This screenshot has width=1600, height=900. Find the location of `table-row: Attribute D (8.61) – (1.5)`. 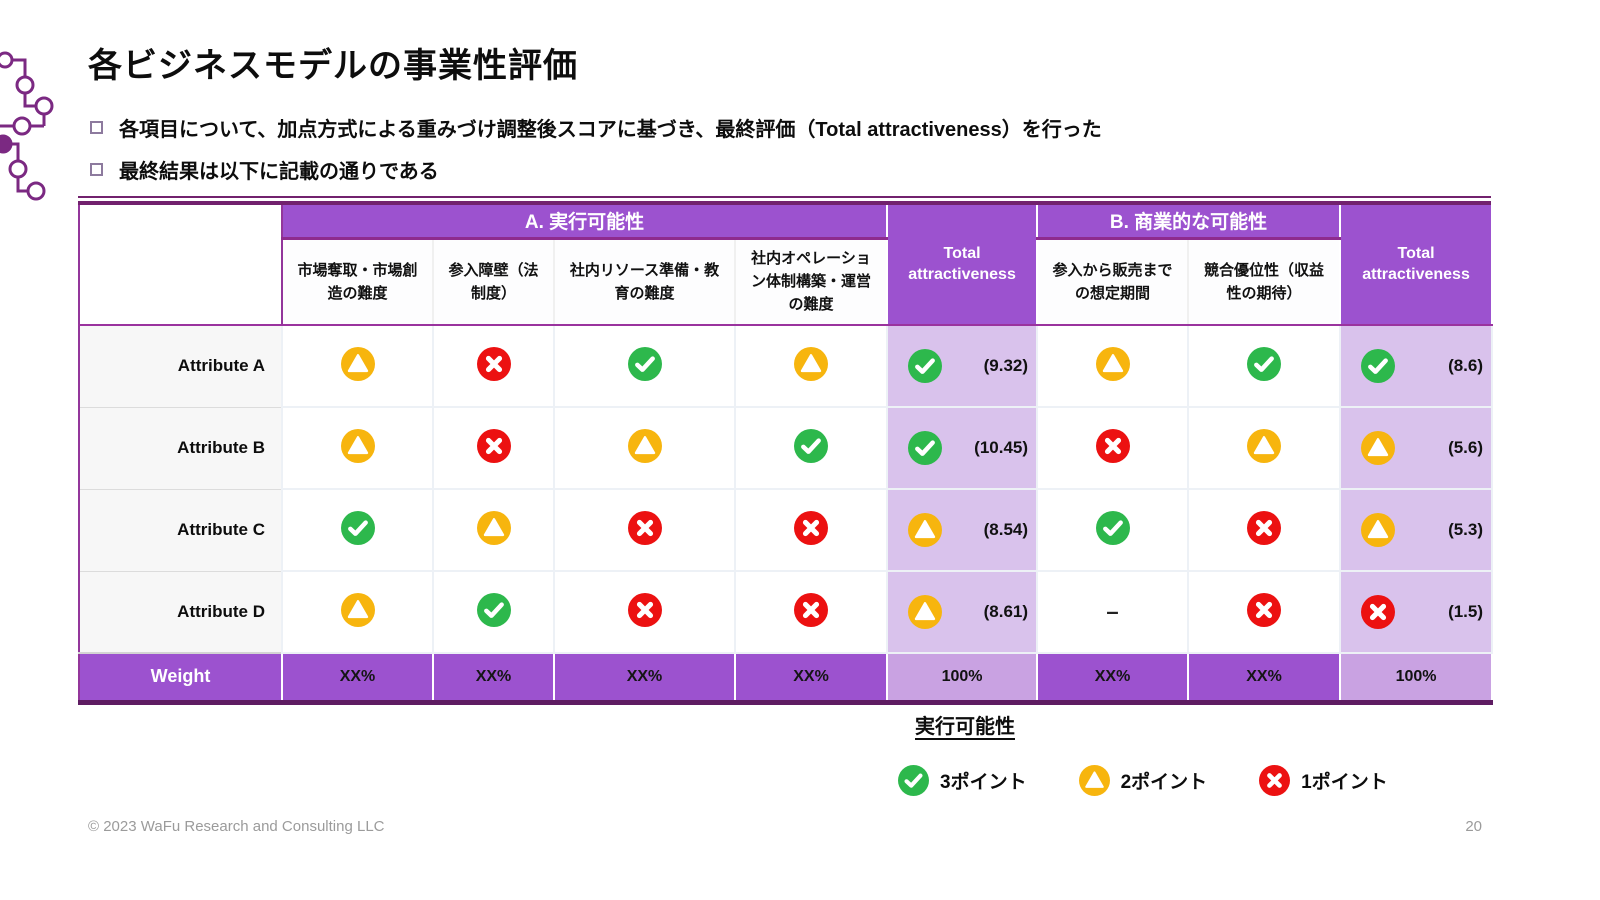

table-row: Attribute D (8.61) – (1.5) is located at coordinates (786, 612).